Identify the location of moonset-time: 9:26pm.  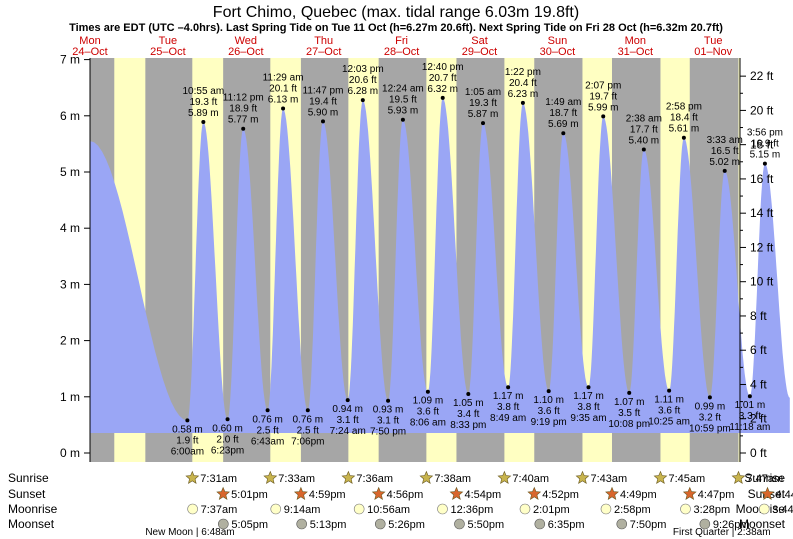
(731, 525).